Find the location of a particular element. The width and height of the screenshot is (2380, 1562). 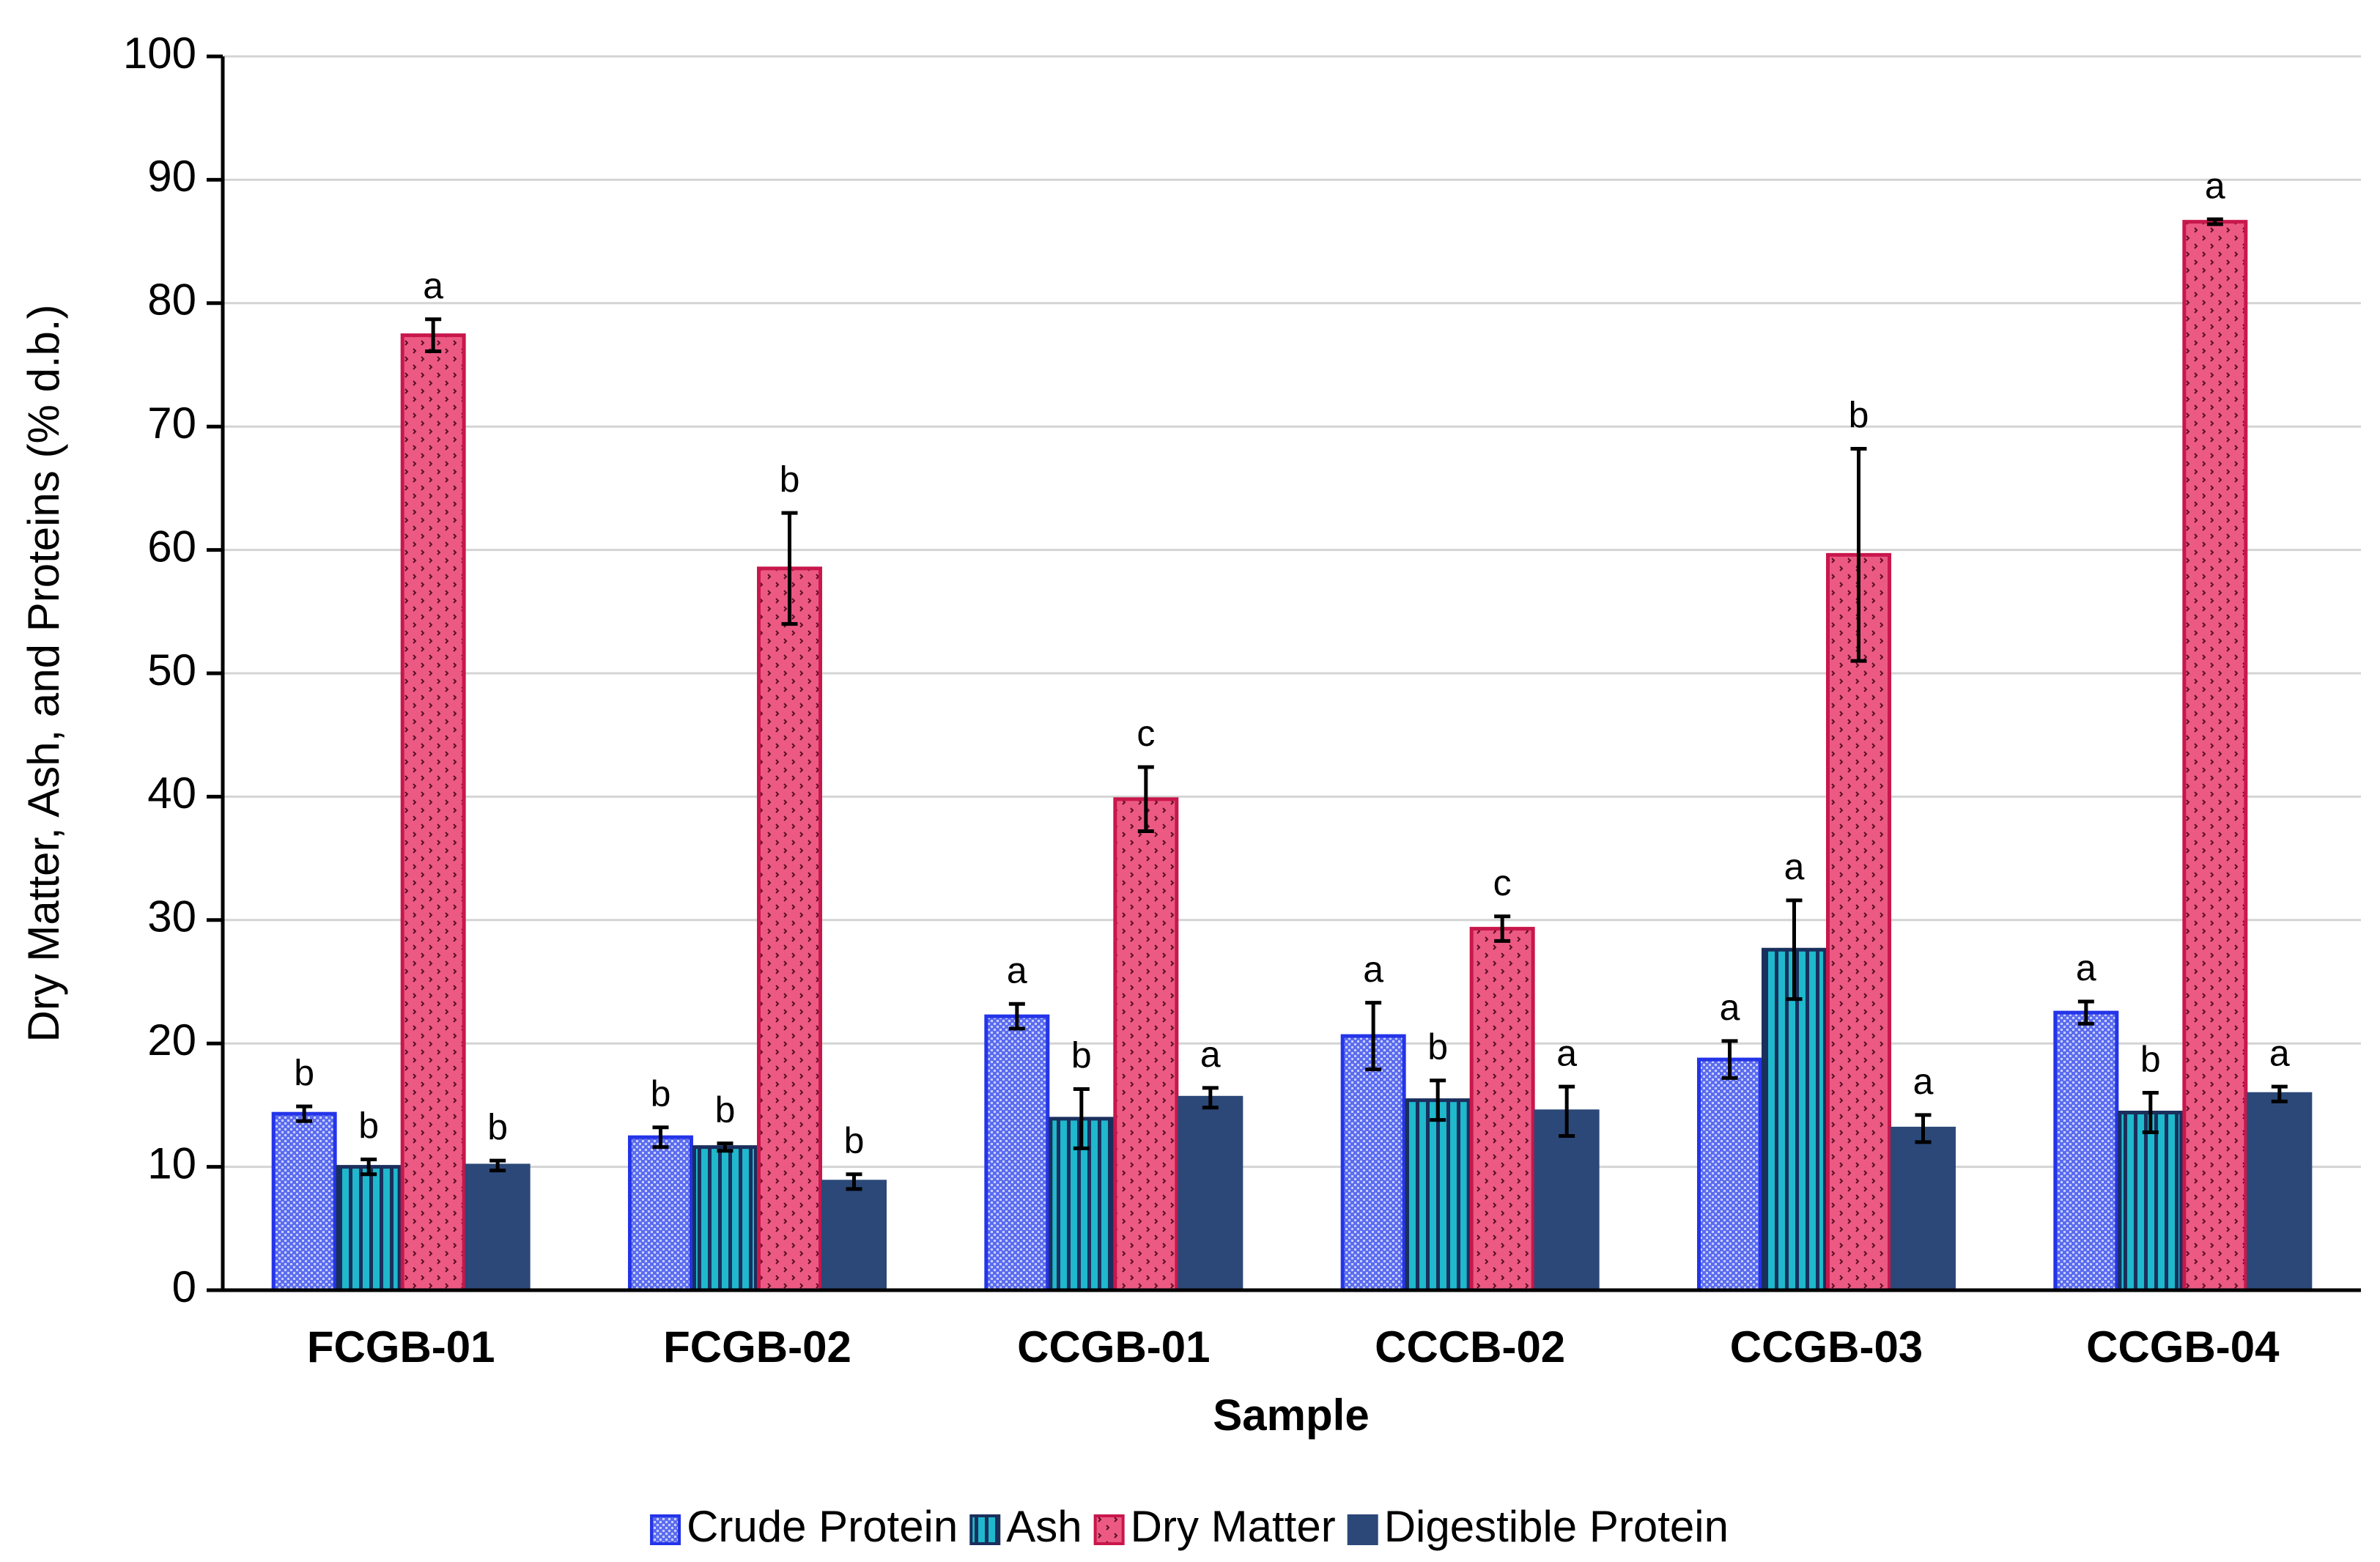

y-tick-label: 0 is located at coordinates (184, 1286).